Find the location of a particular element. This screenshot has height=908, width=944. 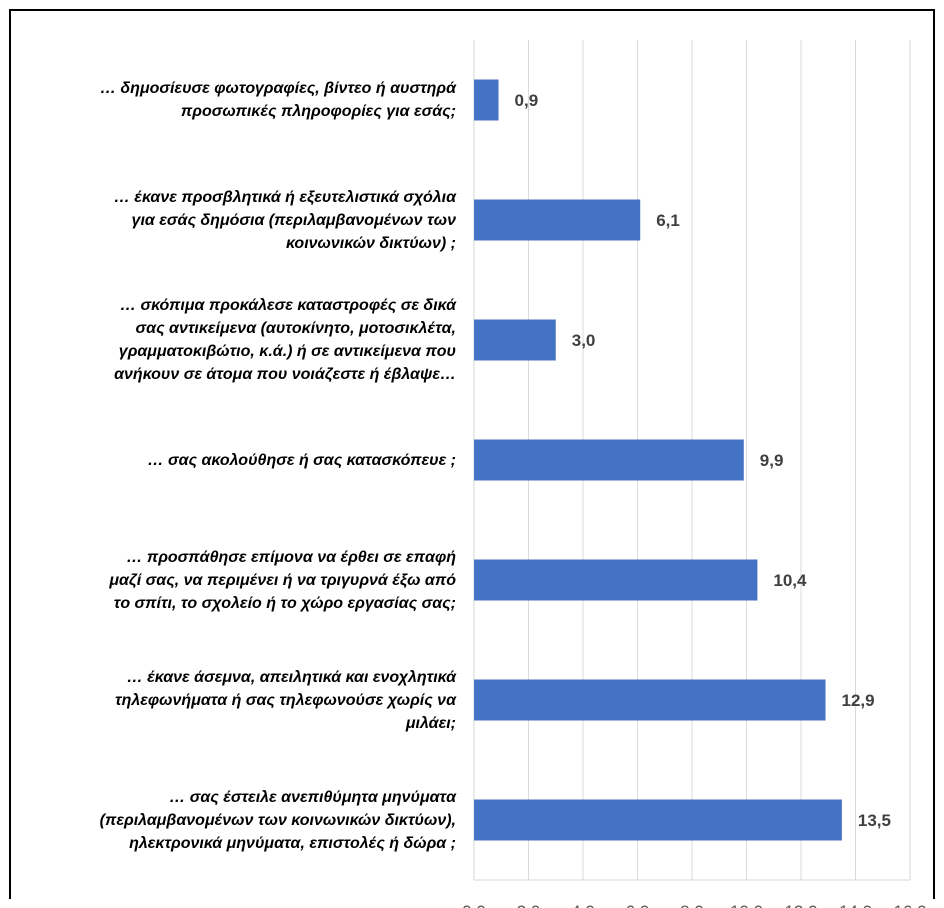

category-label-line: κοινωνικών δικτύων) ; is located at coordinates (370, 243).